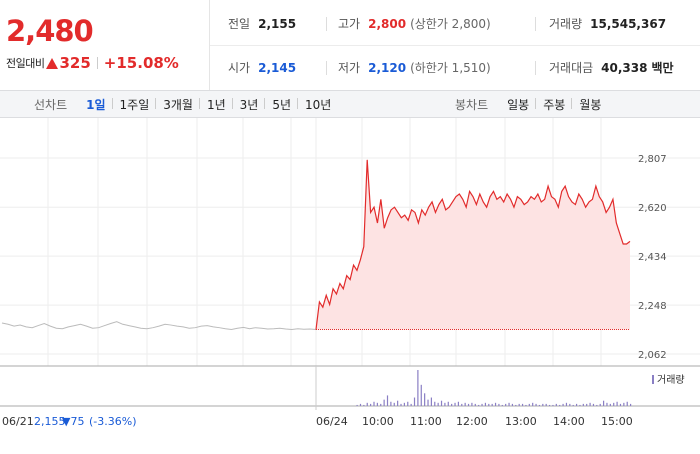  What do you see at coordinates (531, 104) in the screenshot?
I see `candle-chart-period-tabs: 봉차트 일봉 주봉 월봉` at bounding box center [531, 104].